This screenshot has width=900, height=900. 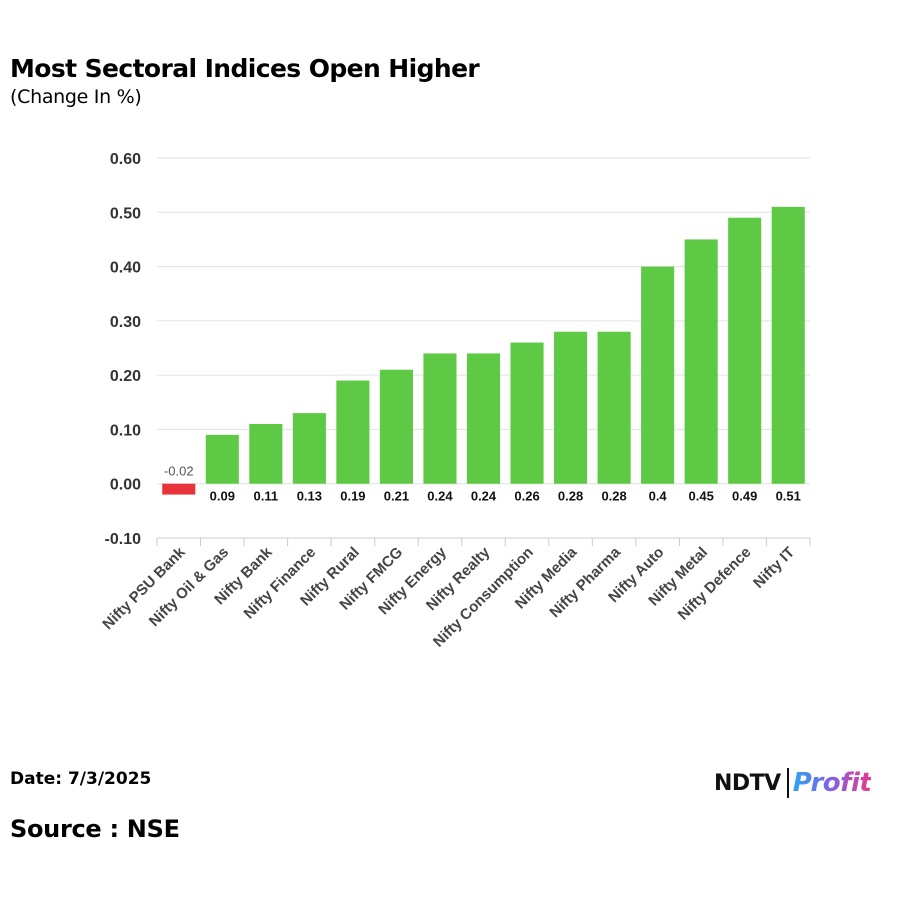 What do you see at coordinates (788, 496) in the screenshot?
I see `data-label: 0.51` at bounding box center [788, 496].